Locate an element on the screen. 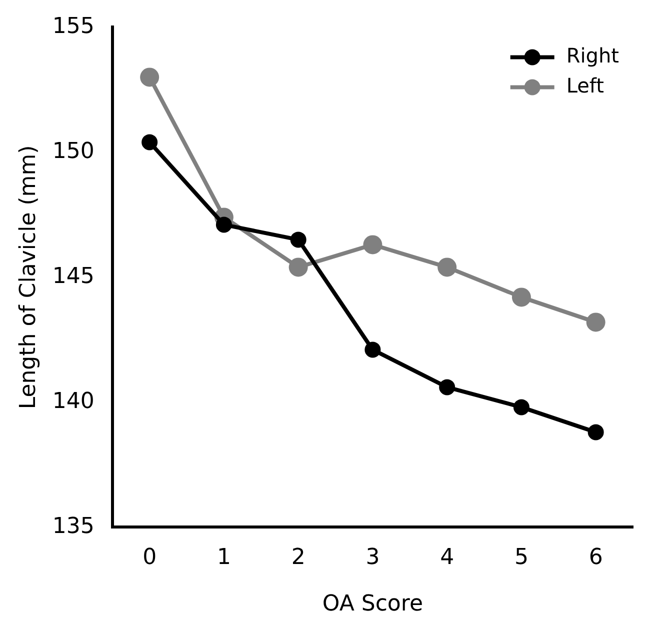  x-tick-label: 4 is located at coordinates (447, 557).